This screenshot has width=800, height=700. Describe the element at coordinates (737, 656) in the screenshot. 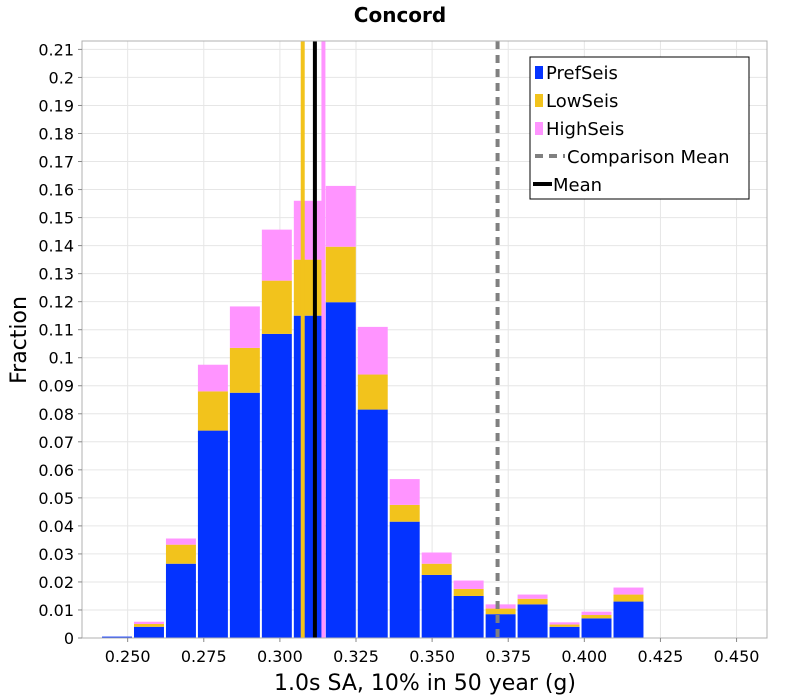

I see `x-tick-label: 0.450` at that location.